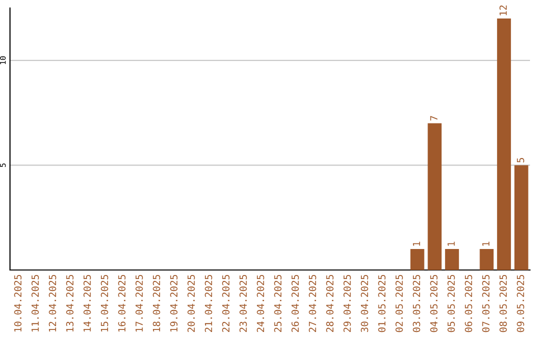 This screenshot has width=540, height=340. I want to click on x-tick-label: 15.04.2025, so click(104, 303).